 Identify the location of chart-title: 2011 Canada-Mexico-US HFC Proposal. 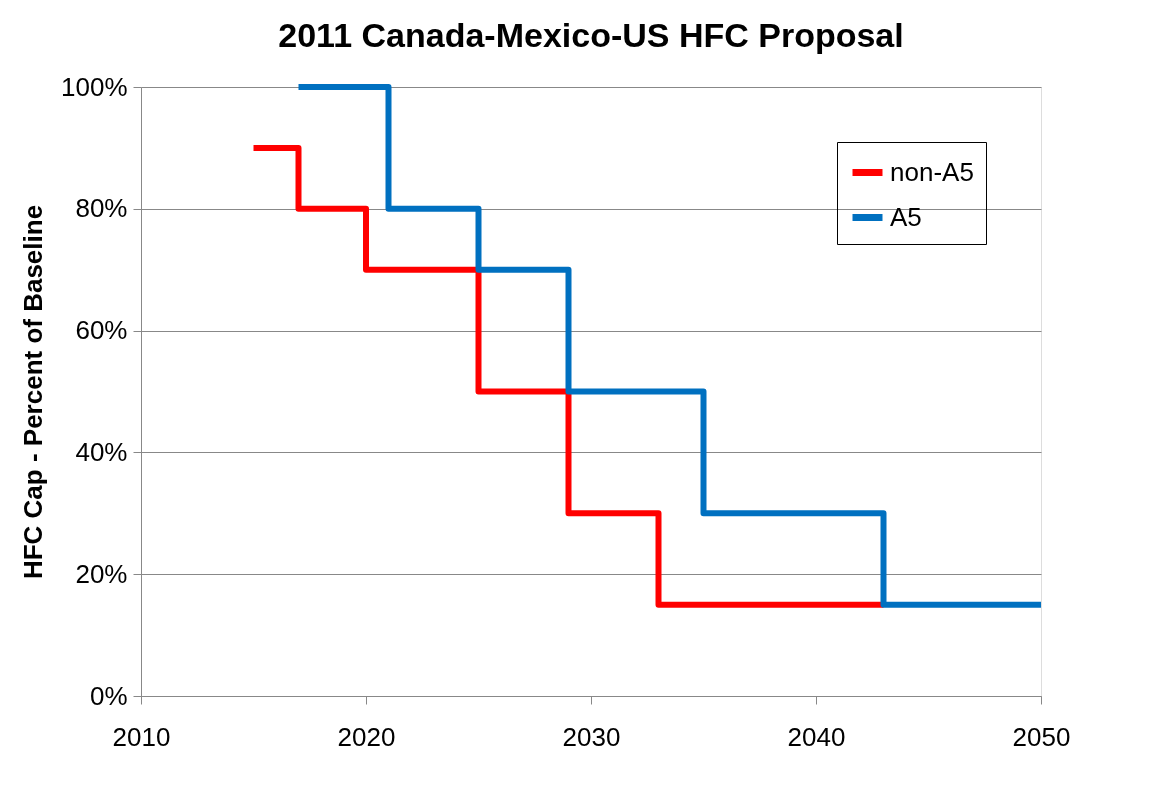
(591, 35).